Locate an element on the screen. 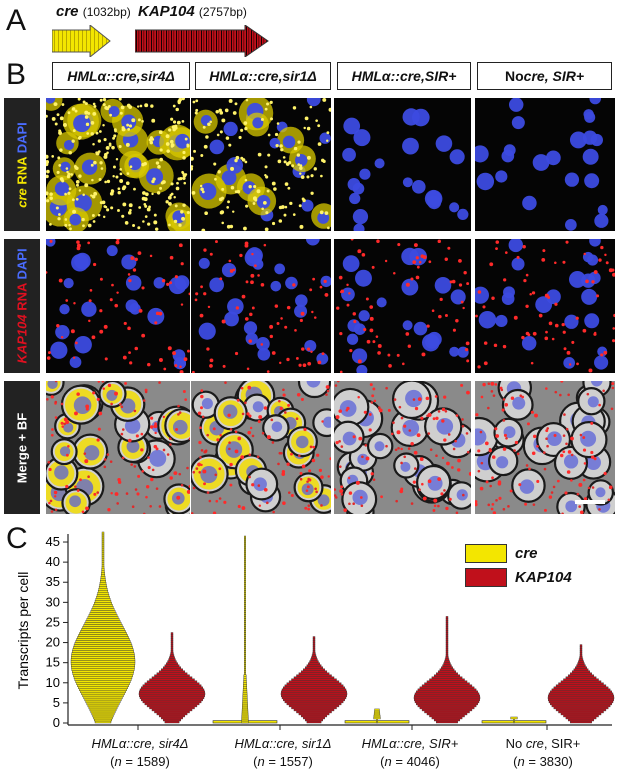 Image resolution: width=617 pixels, height=780 pixels. y-tick-label: 10 is located at coordinates (53, 682).